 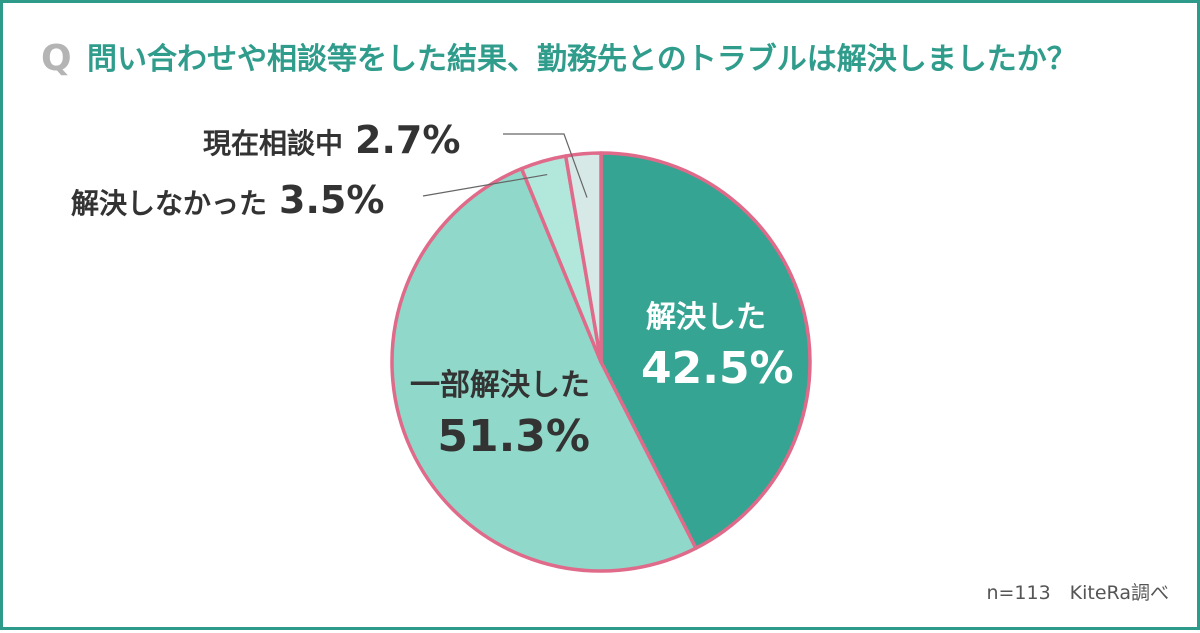 I want to click on slice-label-current: 現在相談中 2.7%, so click(x=331, y=140).